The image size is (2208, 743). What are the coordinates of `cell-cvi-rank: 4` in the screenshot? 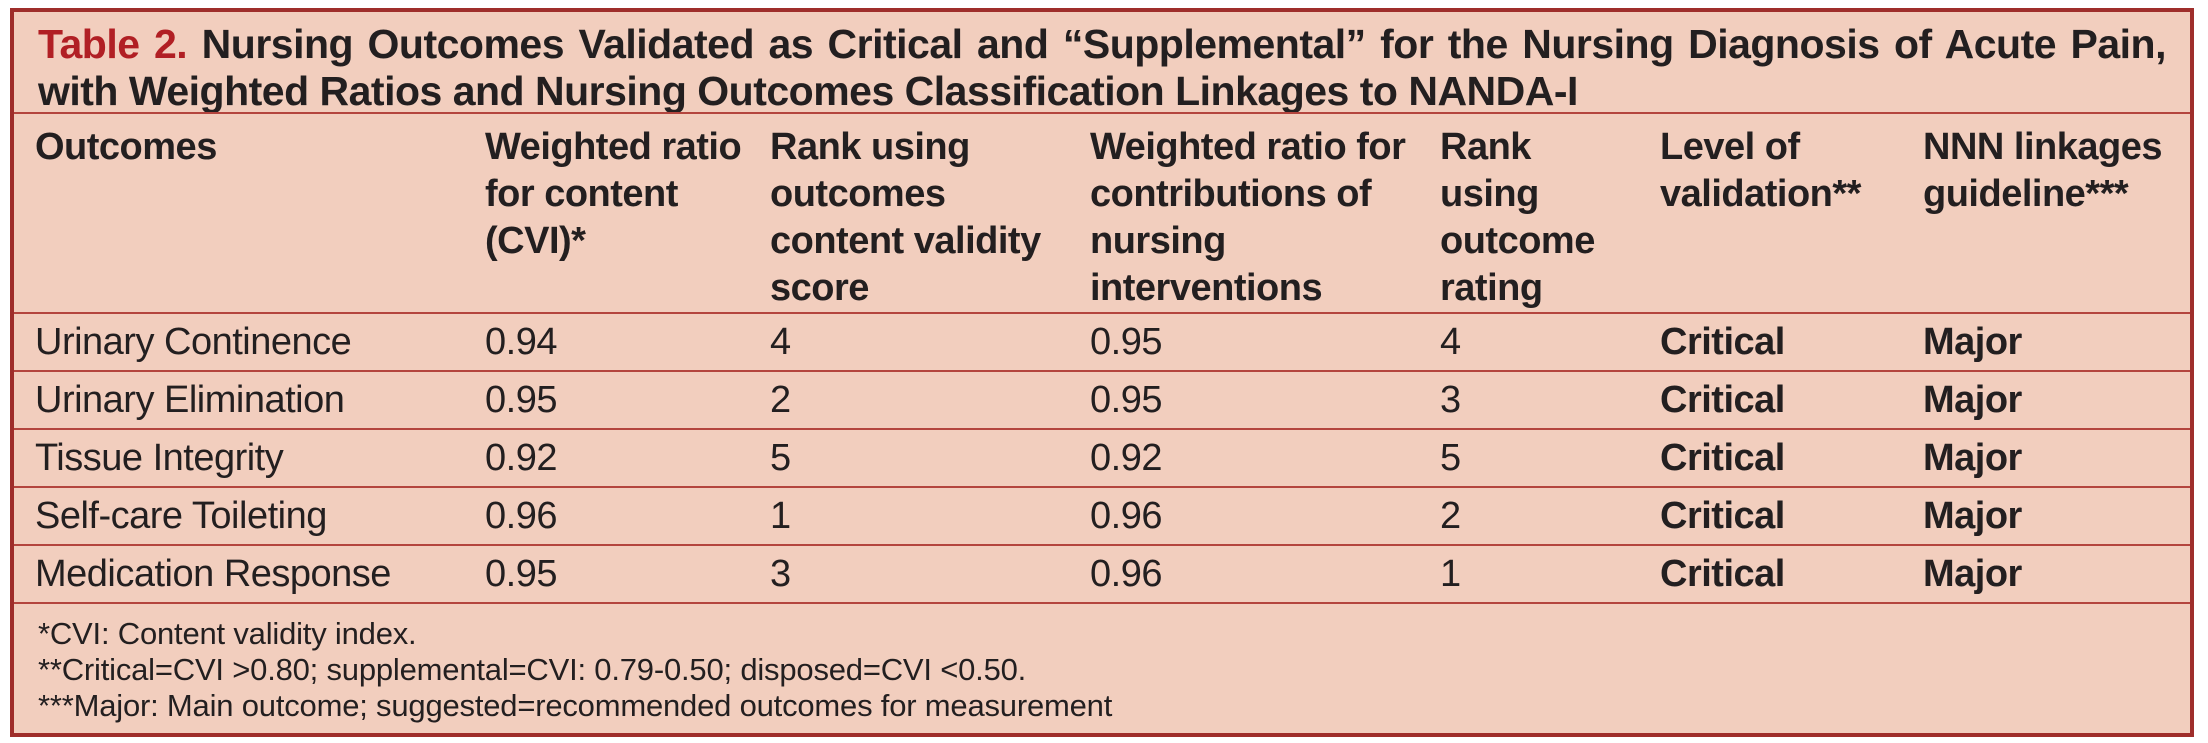 It's located at (909, 342).